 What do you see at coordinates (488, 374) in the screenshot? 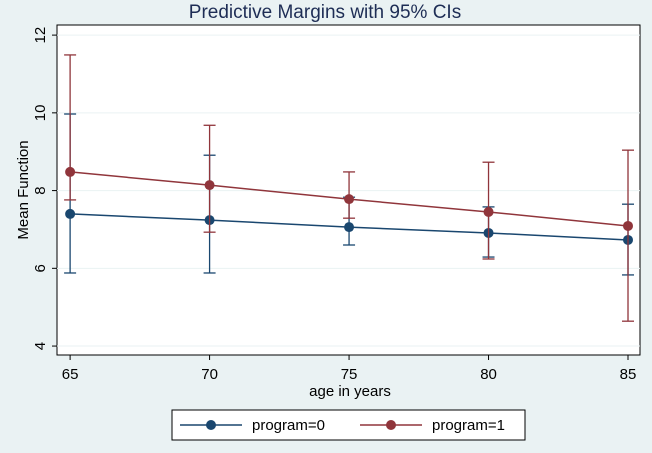
I see `x-tick-label: 80` at bounding box center [488, 374].